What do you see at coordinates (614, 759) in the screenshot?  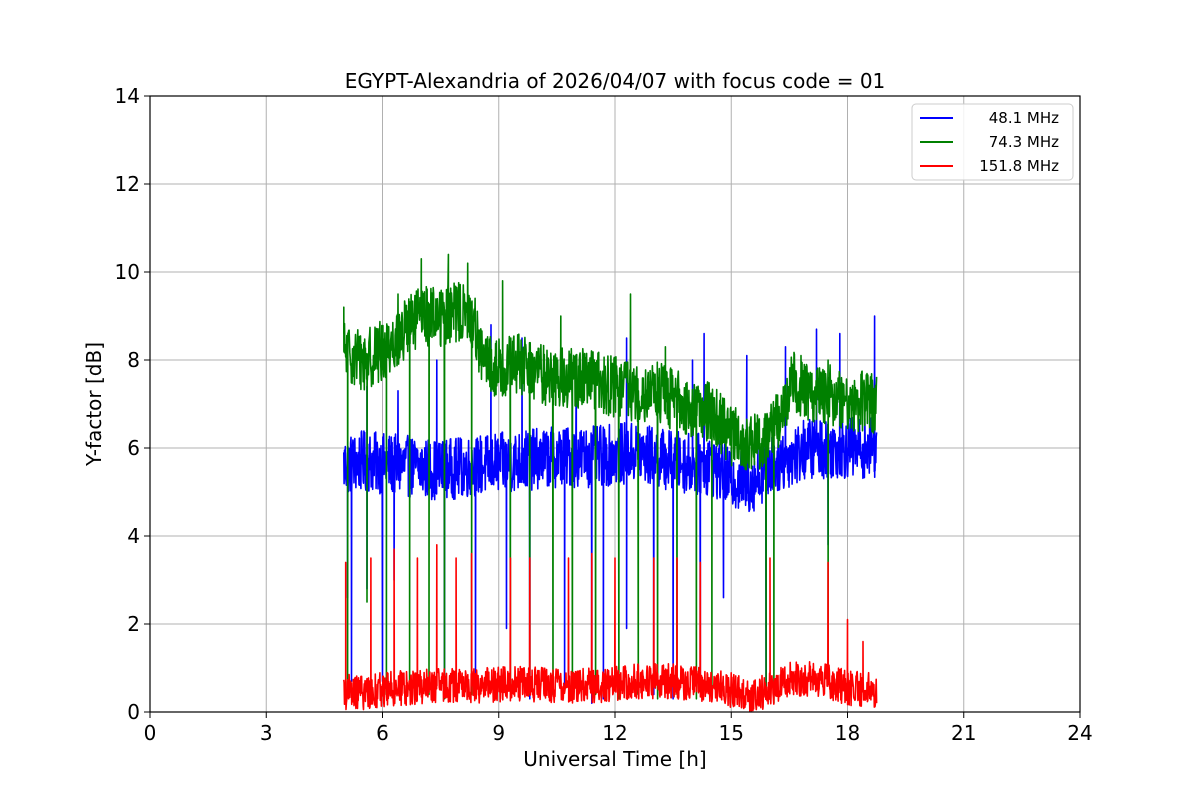 I see `x-axis-label: Universal Time [h]` at bounding box center [614, 759].